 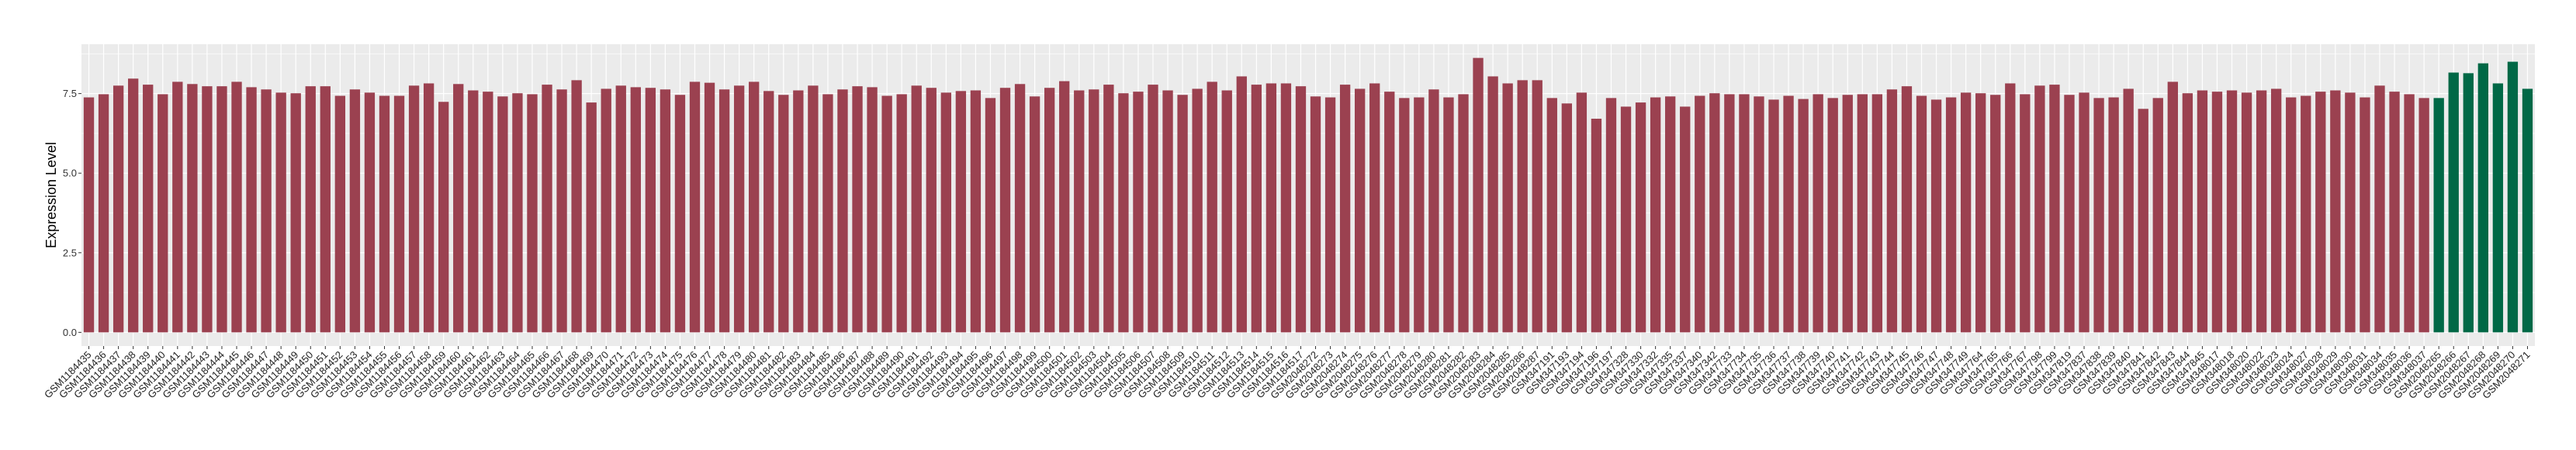 What do you see at coordinates (2054, 209) in the screenshot?
I see `bar-GSM347799` at bounding box center [2054, 209].